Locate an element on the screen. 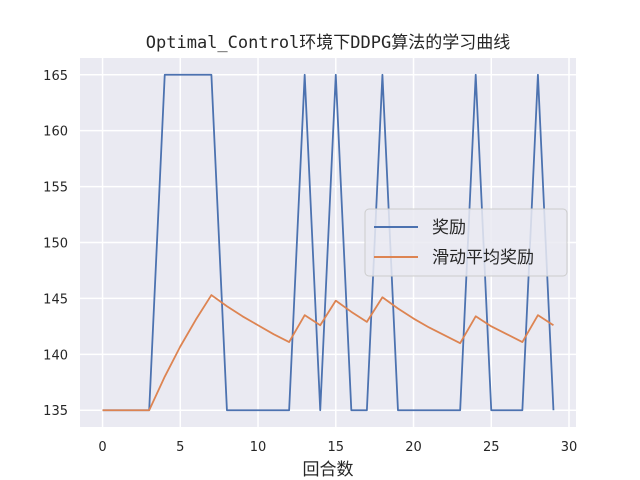  x-tick-label: 10 is located at coordinates (258, 447).